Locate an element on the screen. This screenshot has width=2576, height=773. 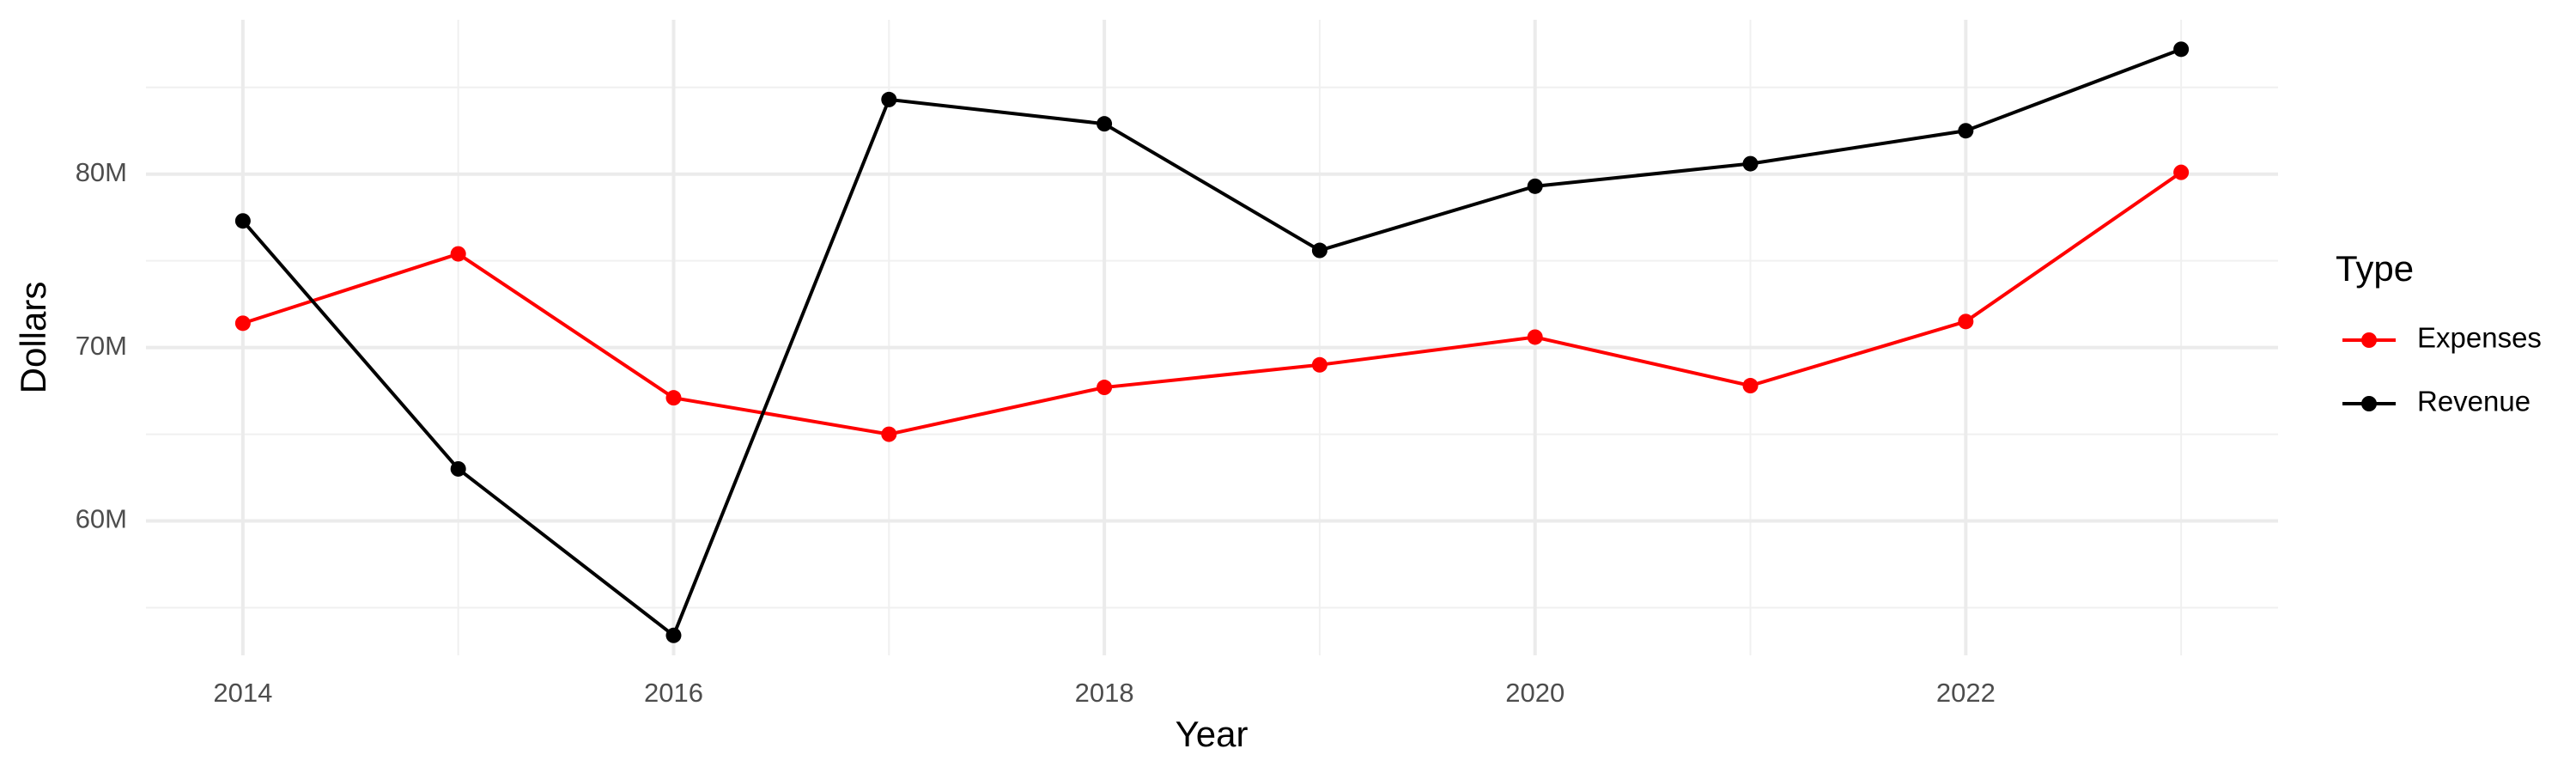
legend-label: Revenue is located at coordinates (2473, 401).